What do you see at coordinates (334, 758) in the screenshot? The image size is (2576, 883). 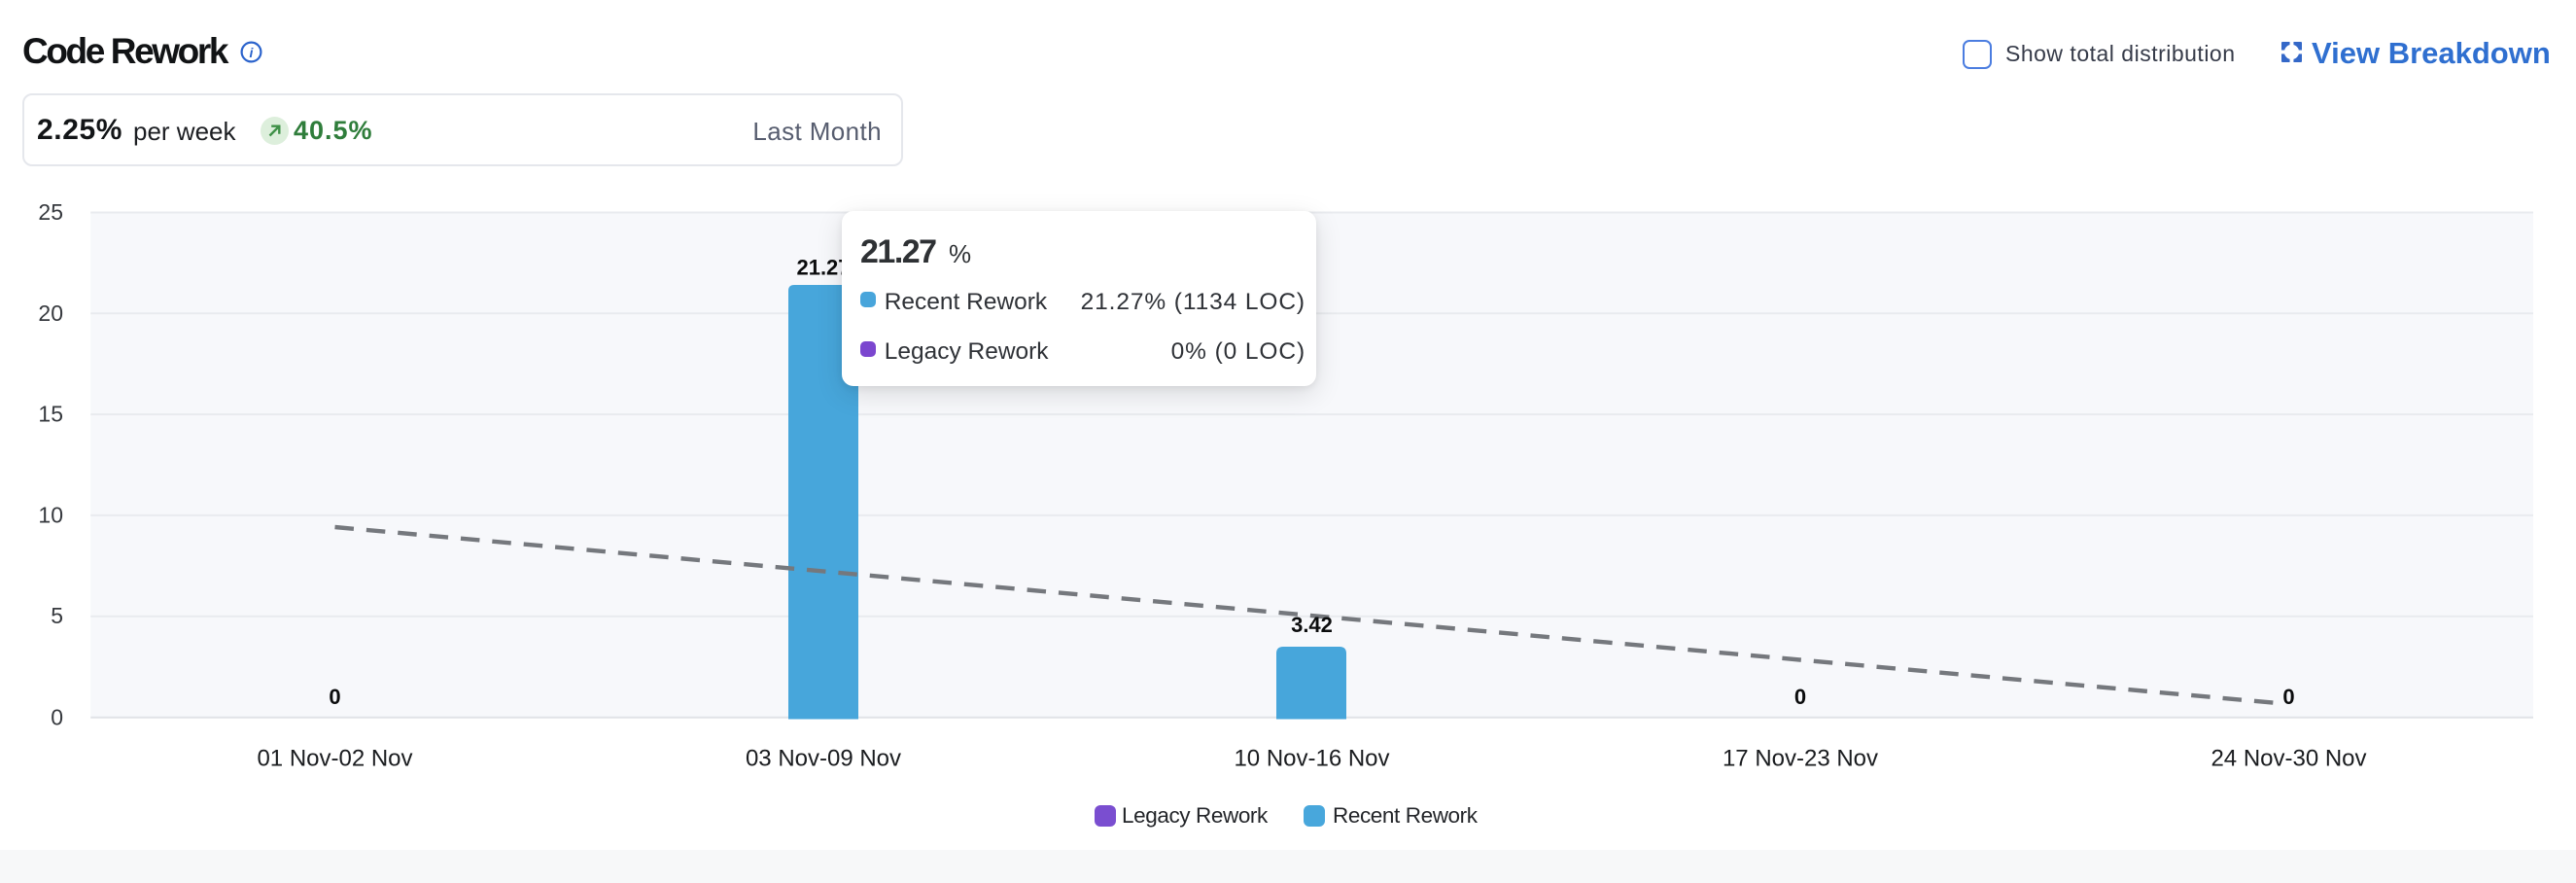 I see `svg-text: 01 Nov-02 Nov` at bounding box center [334, 758].